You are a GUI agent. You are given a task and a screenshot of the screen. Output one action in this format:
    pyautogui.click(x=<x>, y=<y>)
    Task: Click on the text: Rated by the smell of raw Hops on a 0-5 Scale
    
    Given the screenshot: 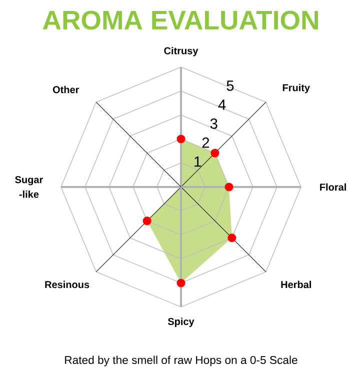 What is the action you would take?
    pyautogui.click(x=181, y=361)
    